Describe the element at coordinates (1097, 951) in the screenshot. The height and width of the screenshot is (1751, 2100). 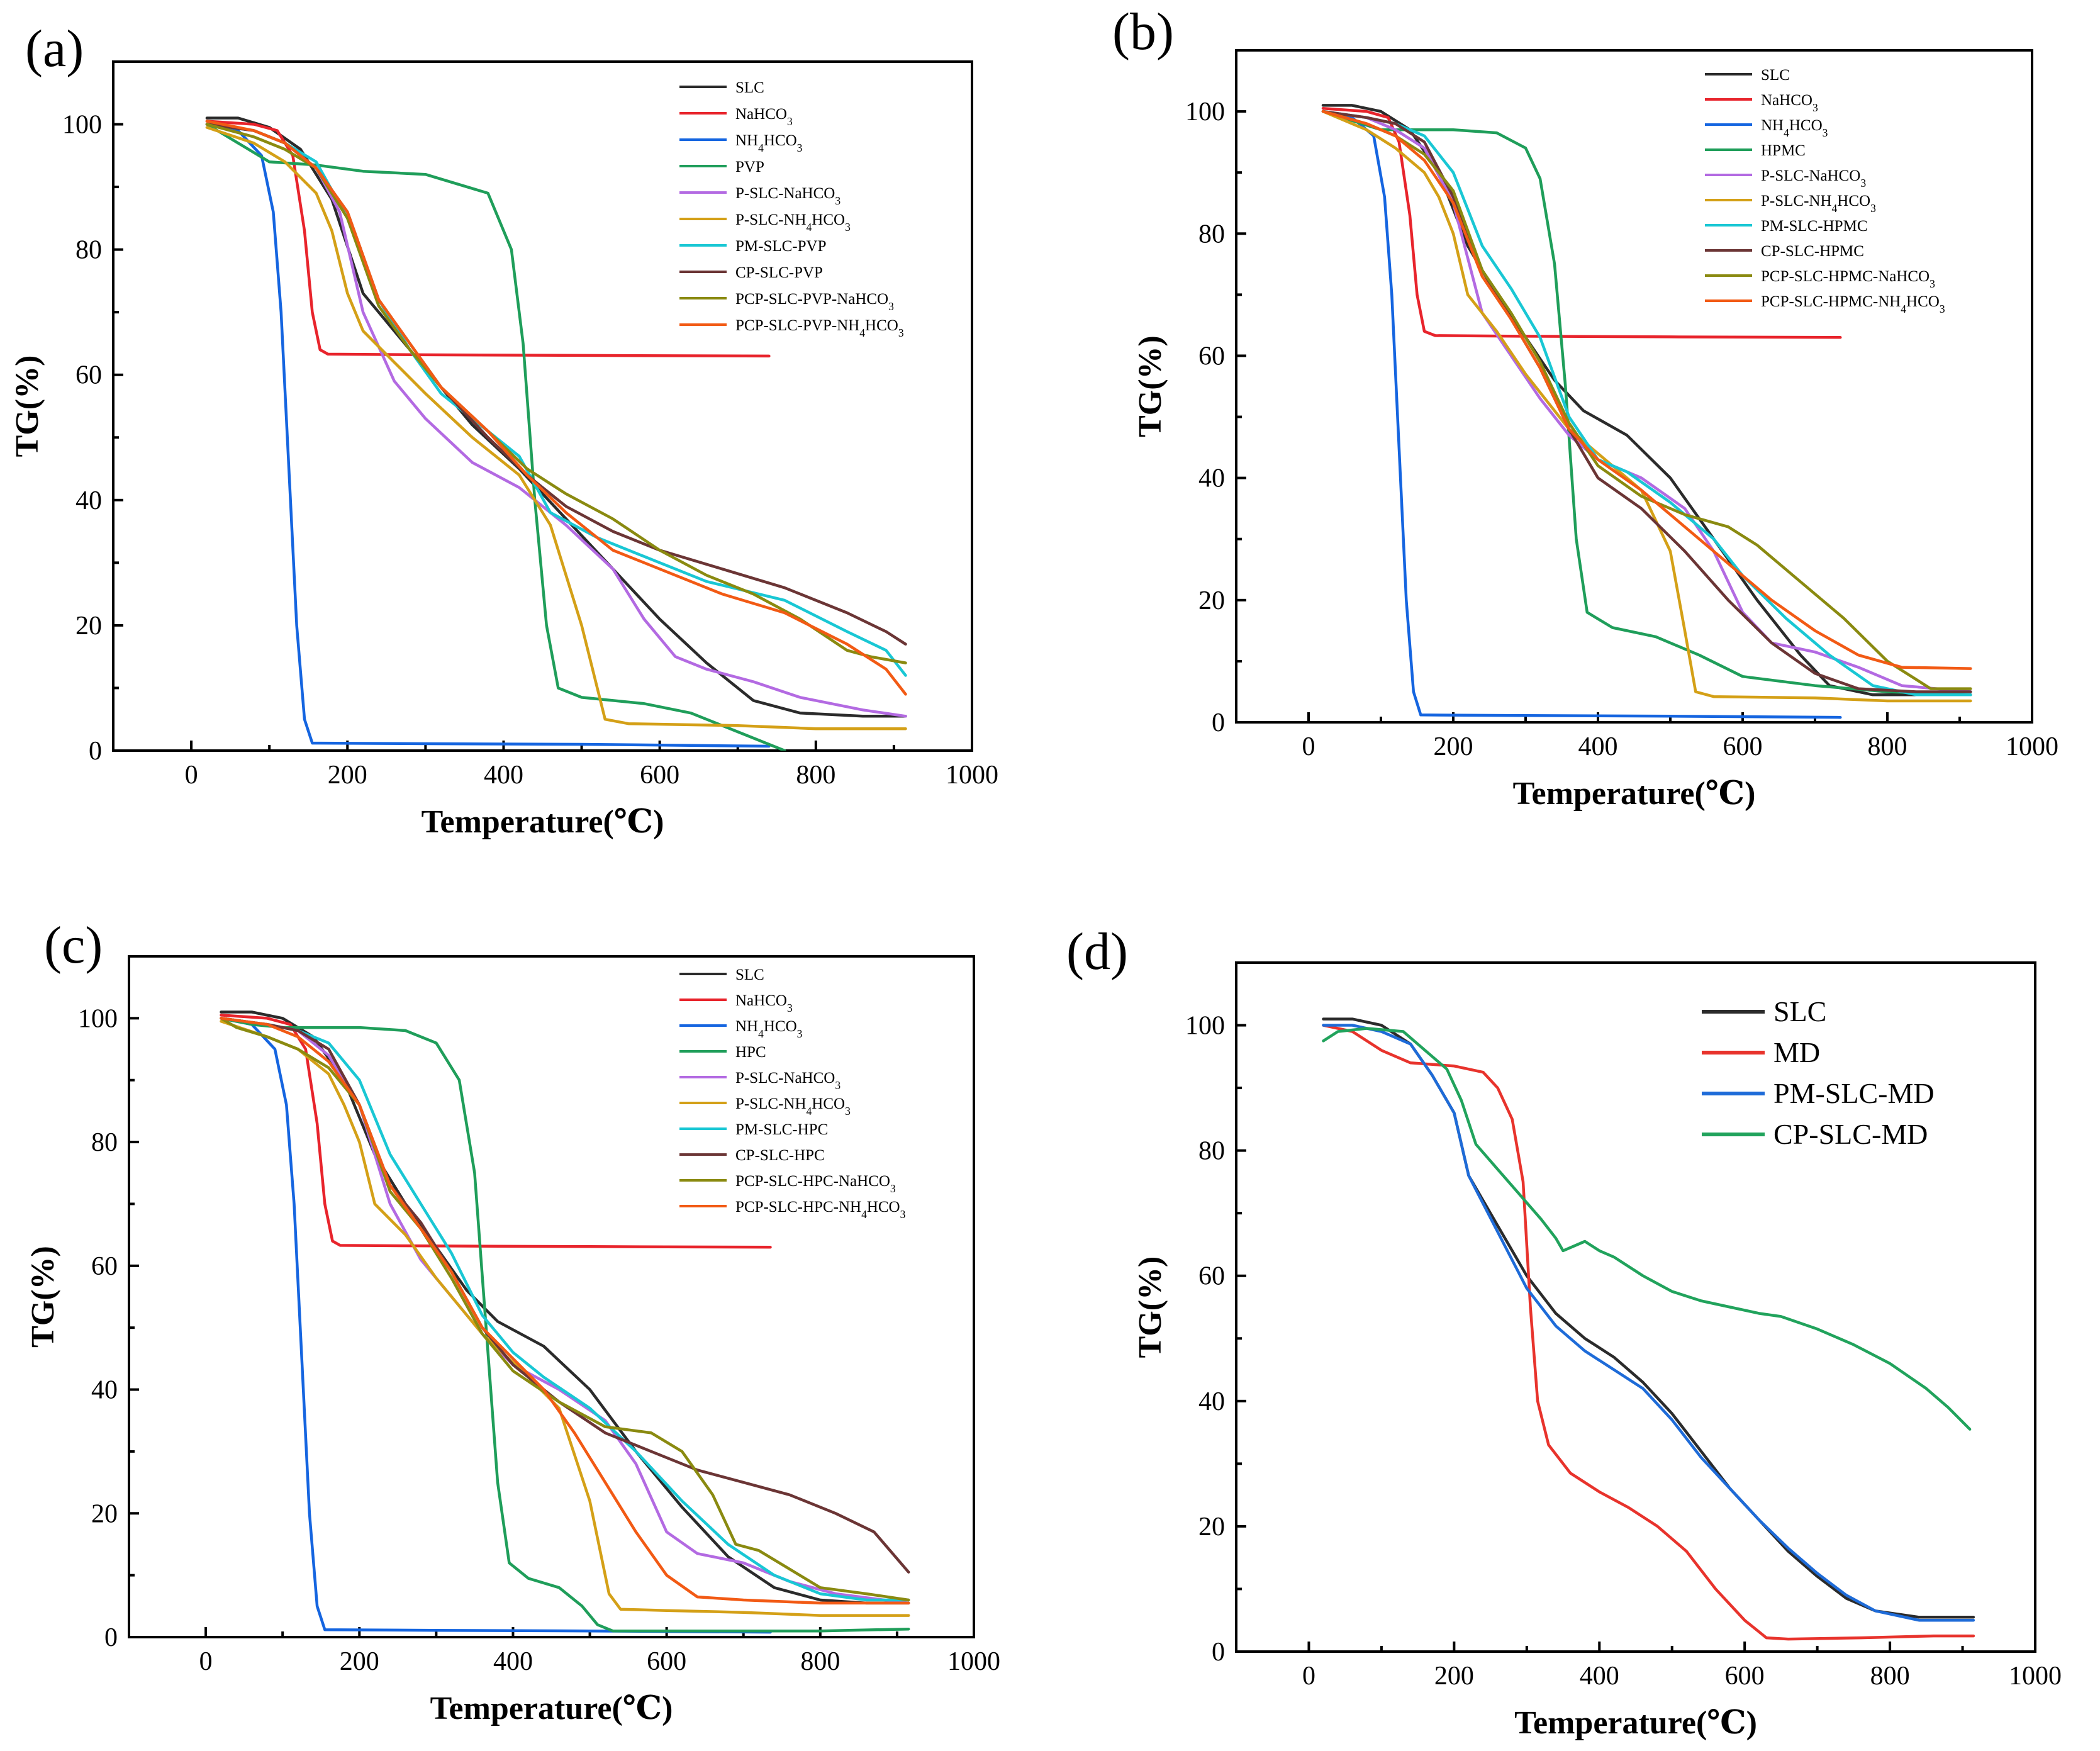
I see `panel-label: (d)` at that location.